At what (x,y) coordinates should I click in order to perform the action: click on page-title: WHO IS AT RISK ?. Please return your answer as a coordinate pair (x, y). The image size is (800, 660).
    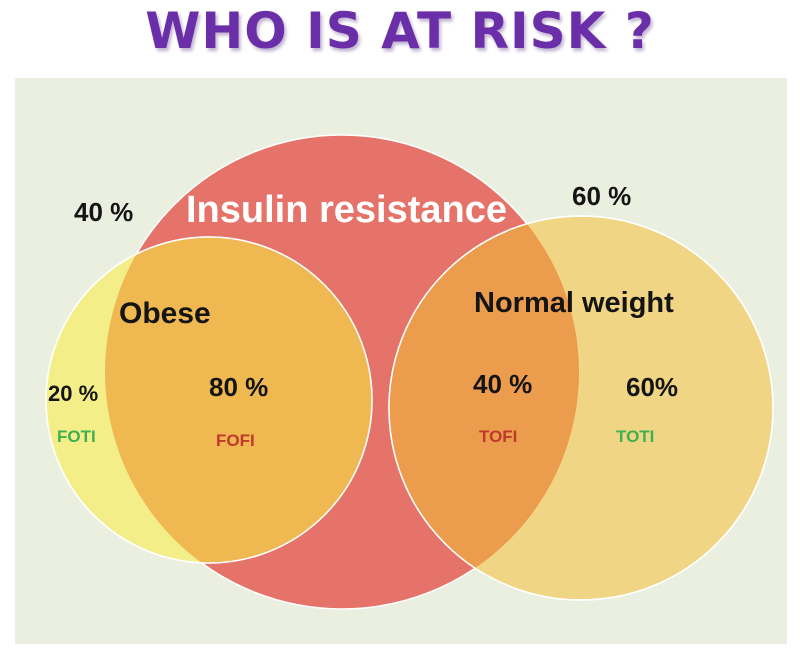
    Looking at the image, I should click on (400, 31).